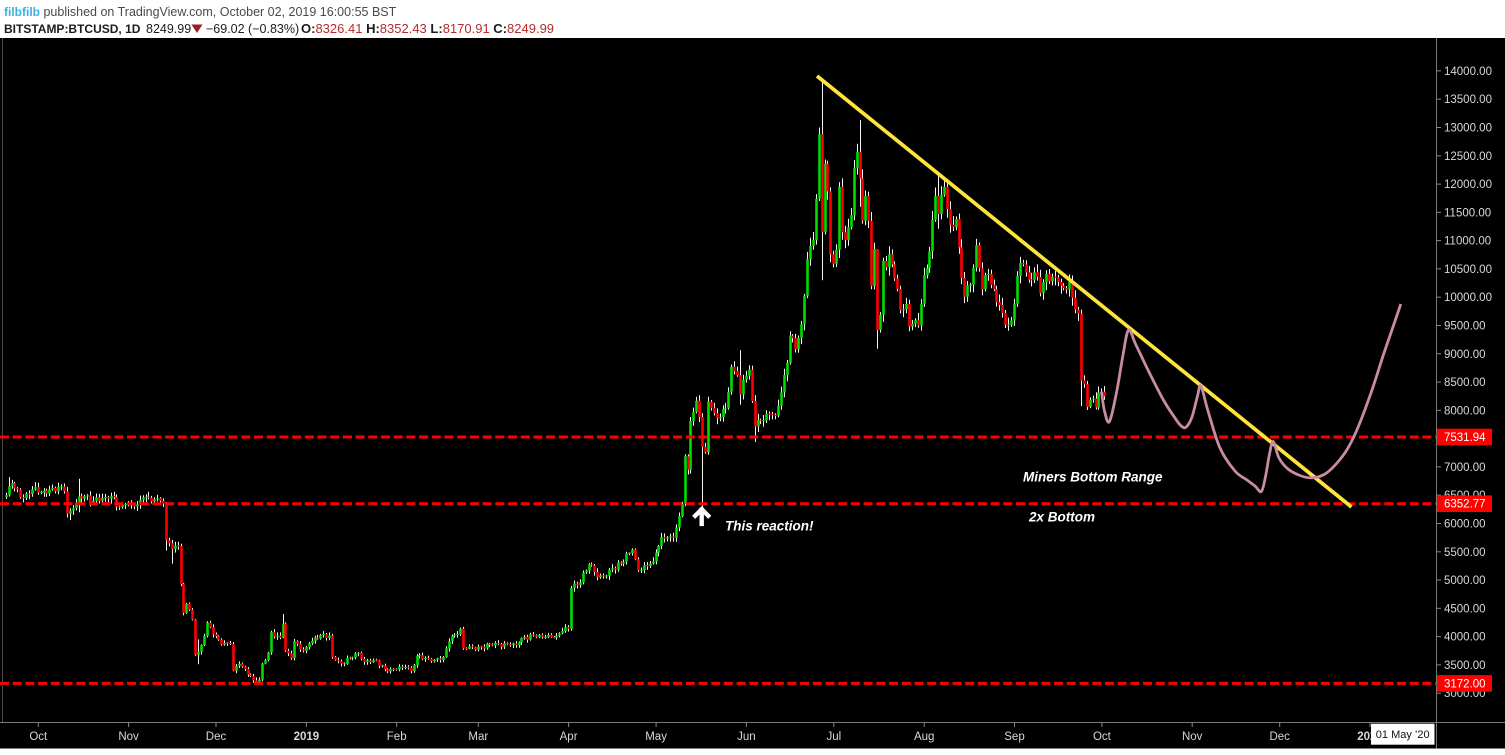  What do you see at coordinates (478, 737) in the screenshot?
I see `svg-text: Mar` at bounding box center [478, 737].